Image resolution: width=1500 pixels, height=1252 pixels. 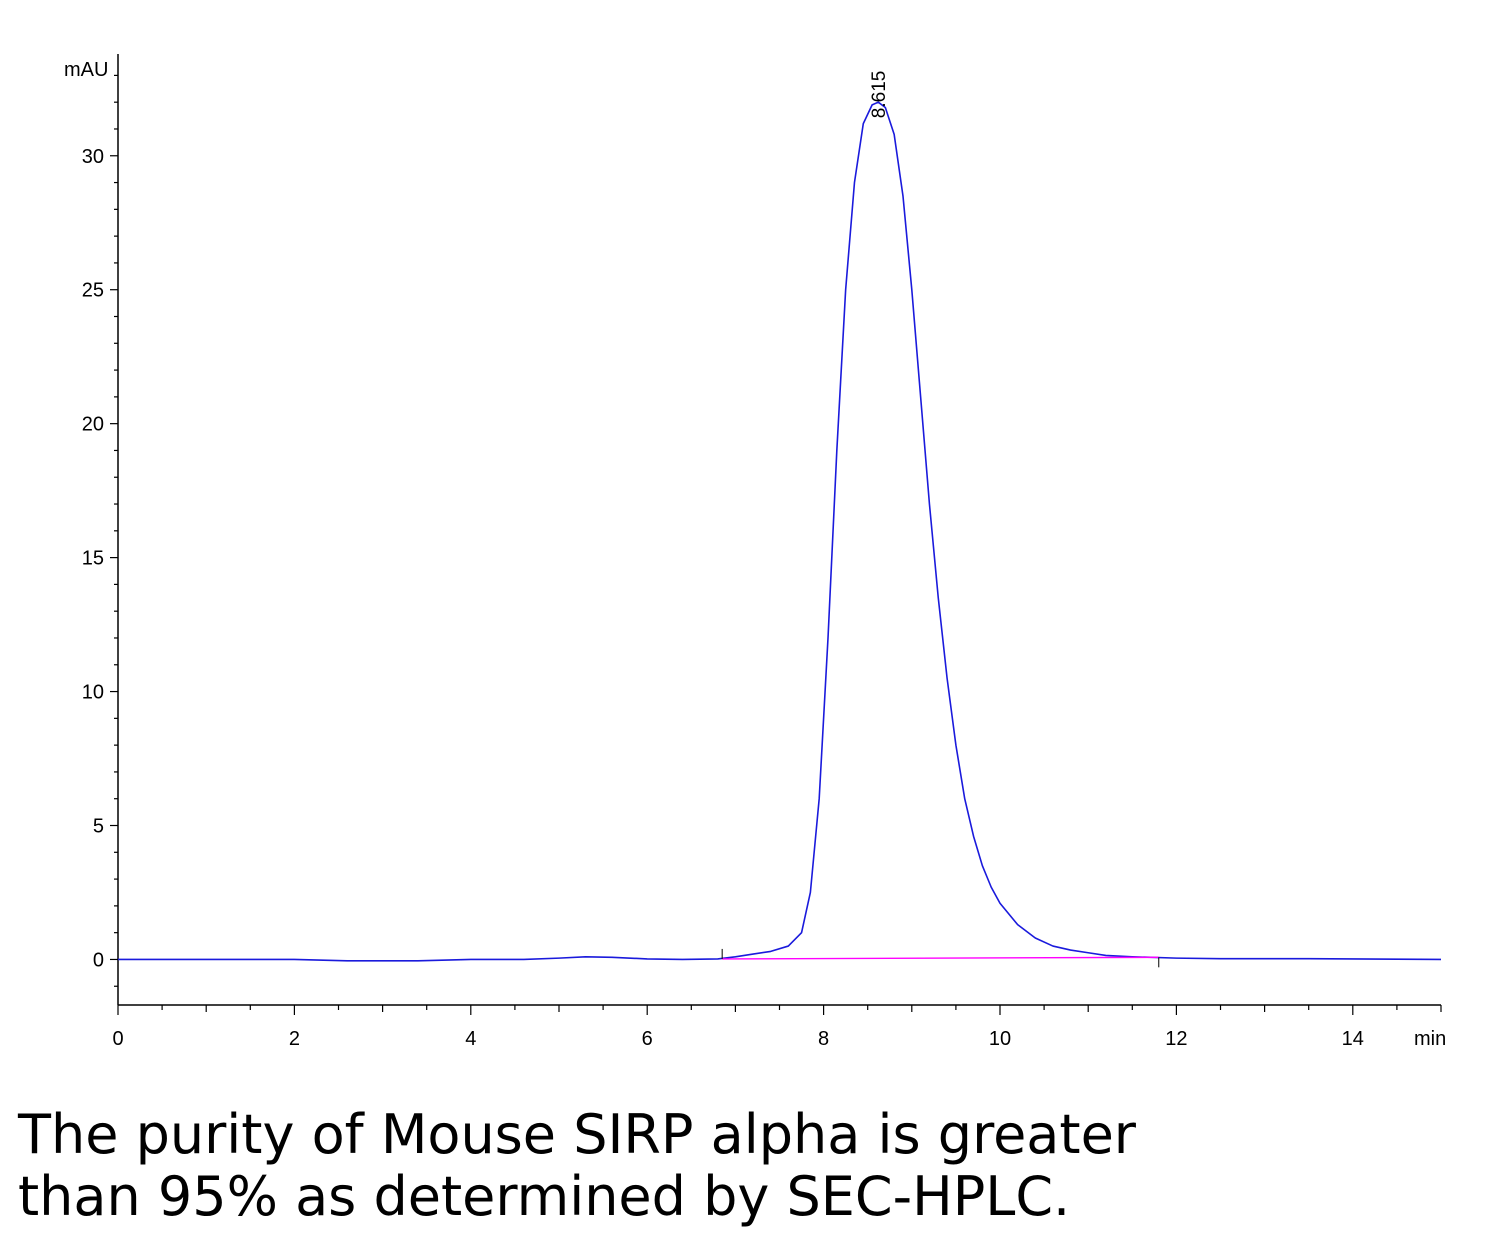 What do you see at coordinates (1353, 1039) in the screenshot?
I see `x-tick-label: 14` at bounding box center [1353, 1039].